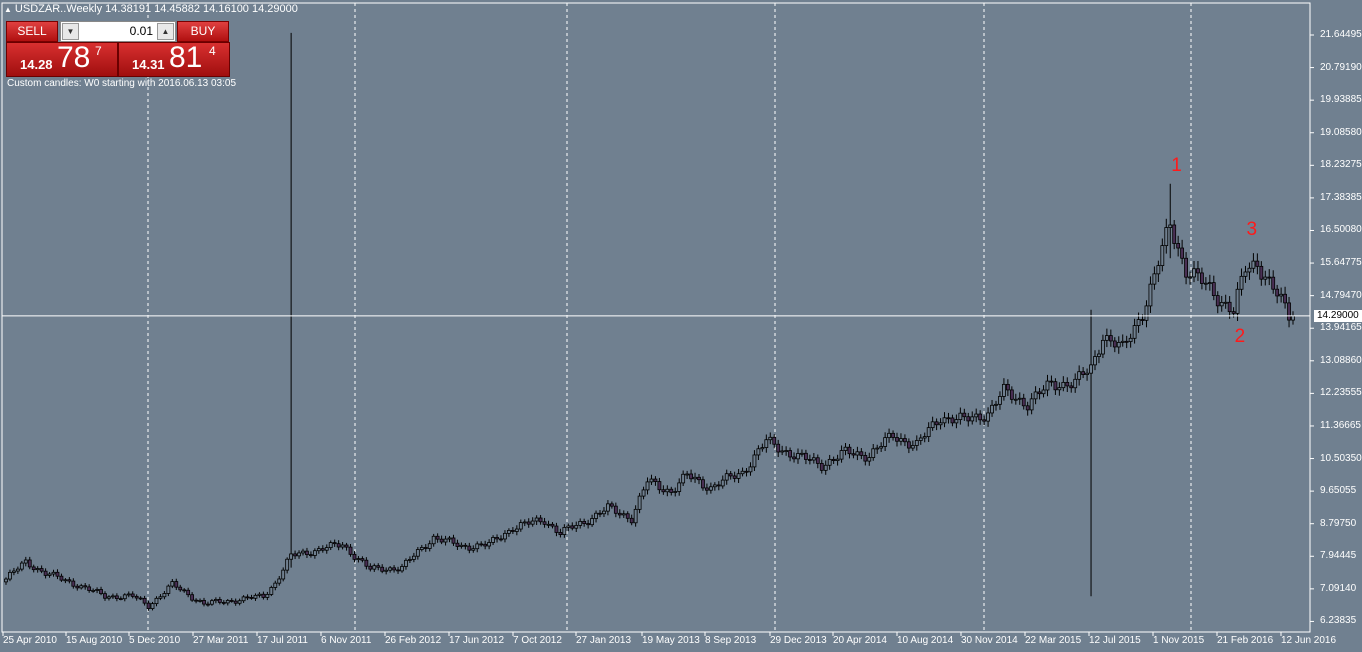 The height and width of the screenshot is (652, 1362). I want to click on wave-label: 1, so click(1176, 165).